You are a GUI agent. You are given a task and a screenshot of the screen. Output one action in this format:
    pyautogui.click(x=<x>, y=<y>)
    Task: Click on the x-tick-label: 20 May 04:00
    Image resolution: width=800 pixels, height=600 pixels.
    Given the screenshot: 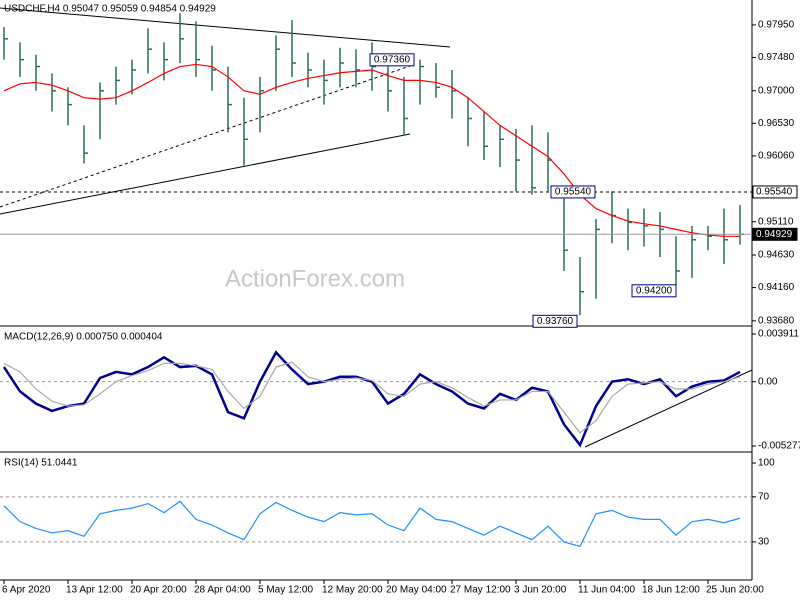 What is the action you would take?
    pyautogui.click(x=416, y=590)
    